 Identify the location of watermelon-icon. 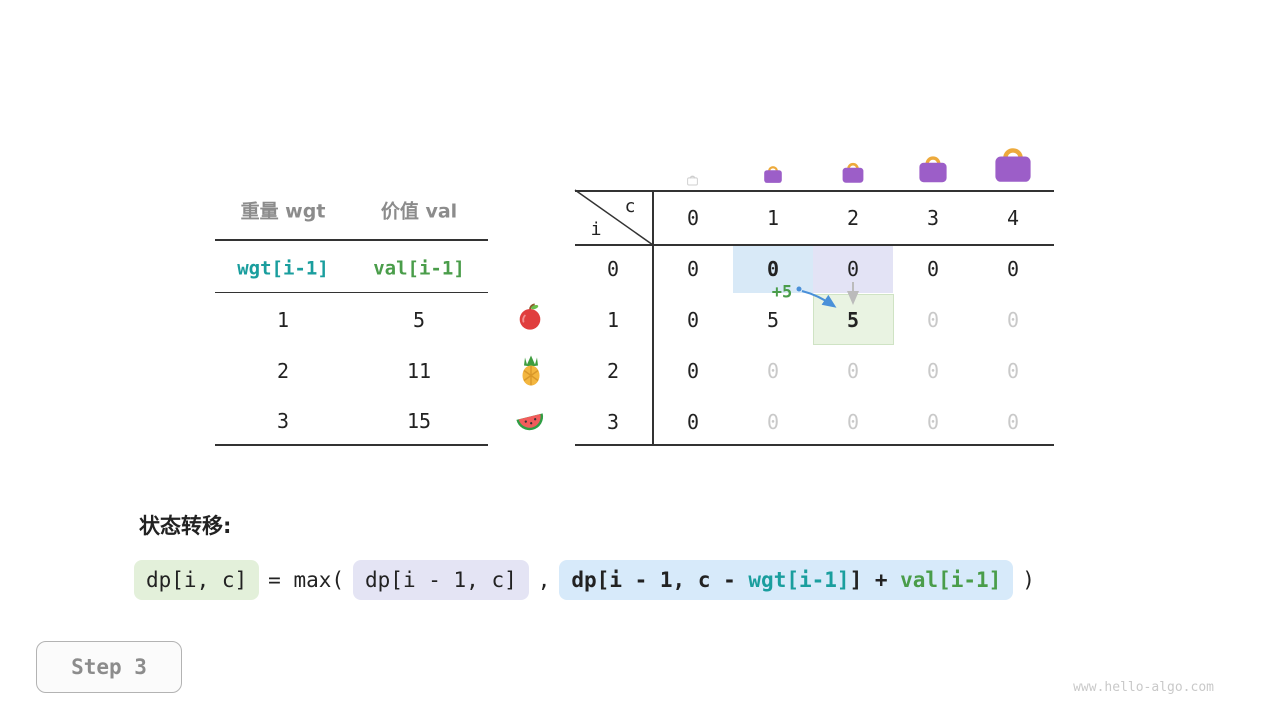
(530, 421).